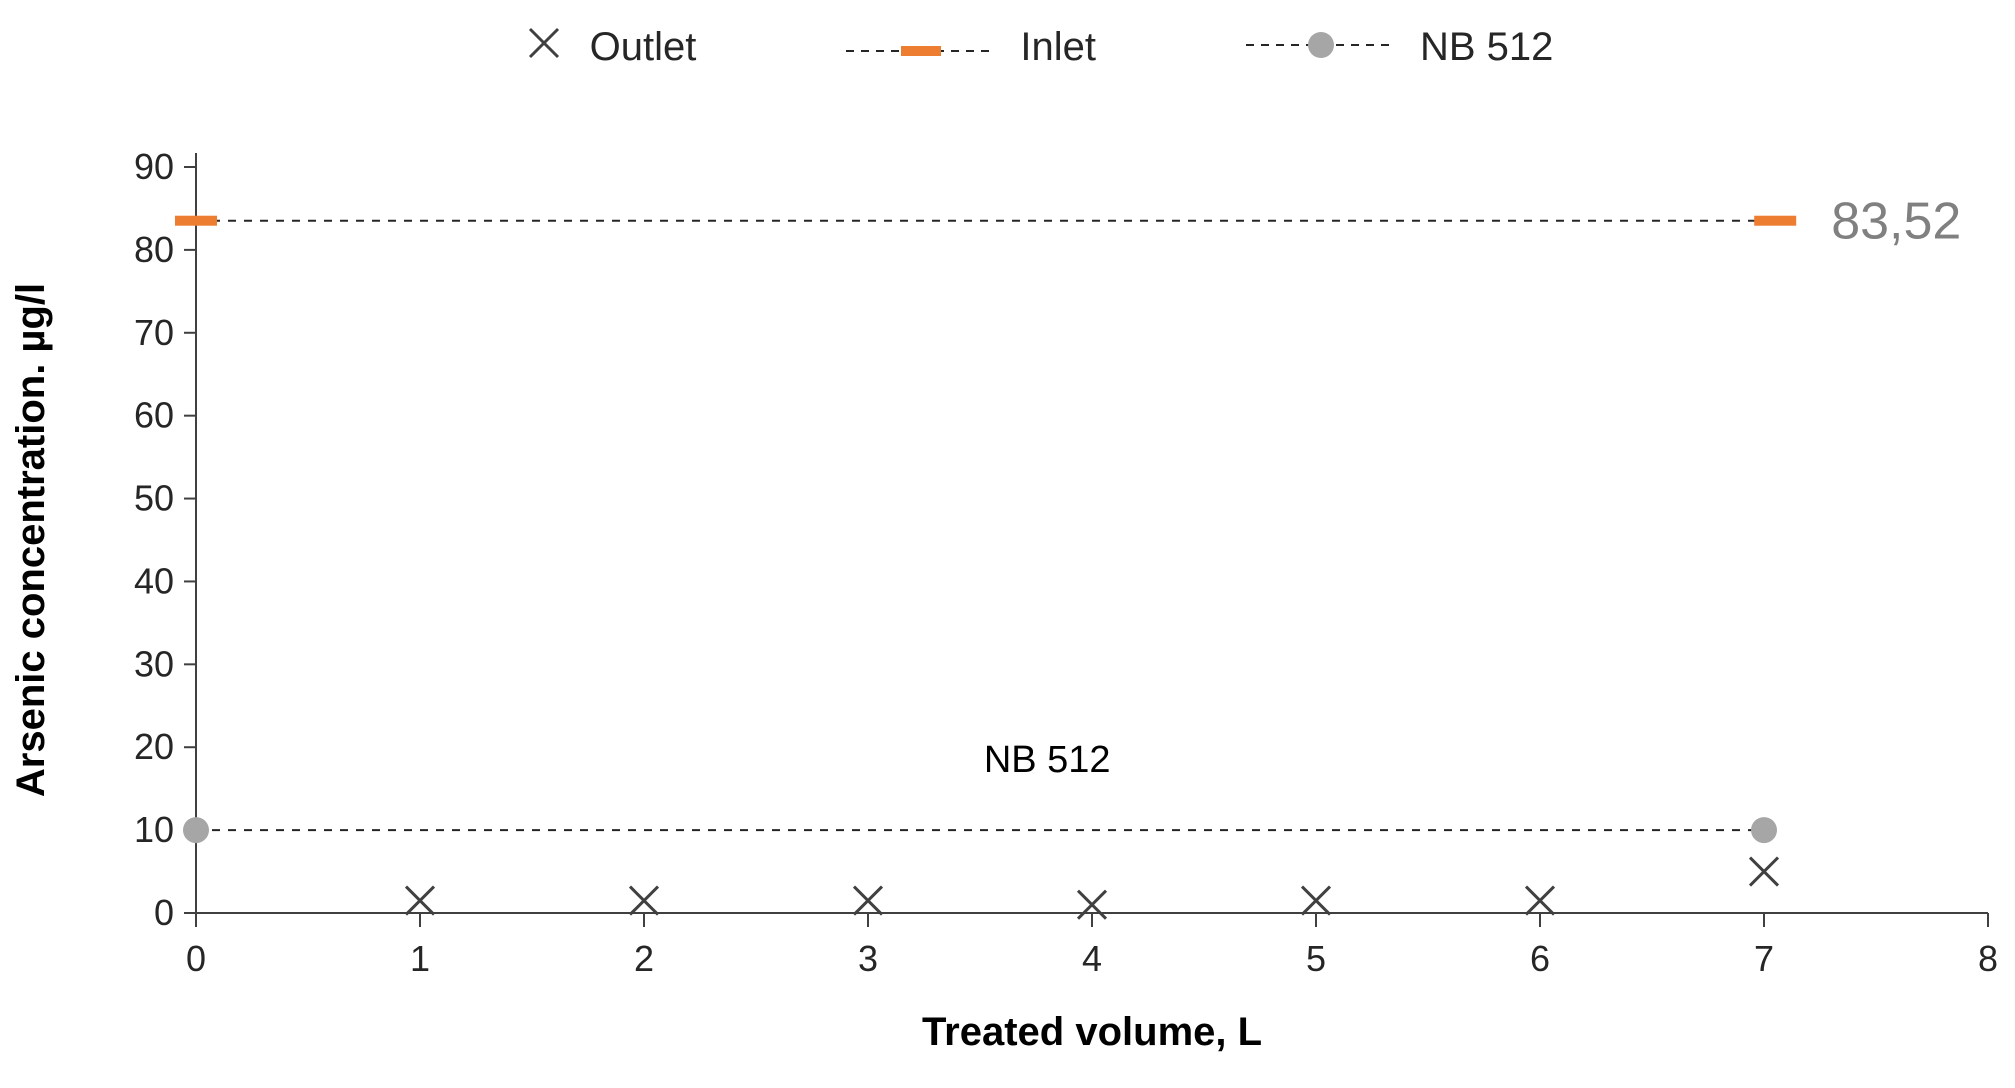 The image size is (2015, 1088). What do you see at coordinates (921, 51) in the screenshot?
I see `inlet-dash-marker-icon` at bounding box center [921, 51].